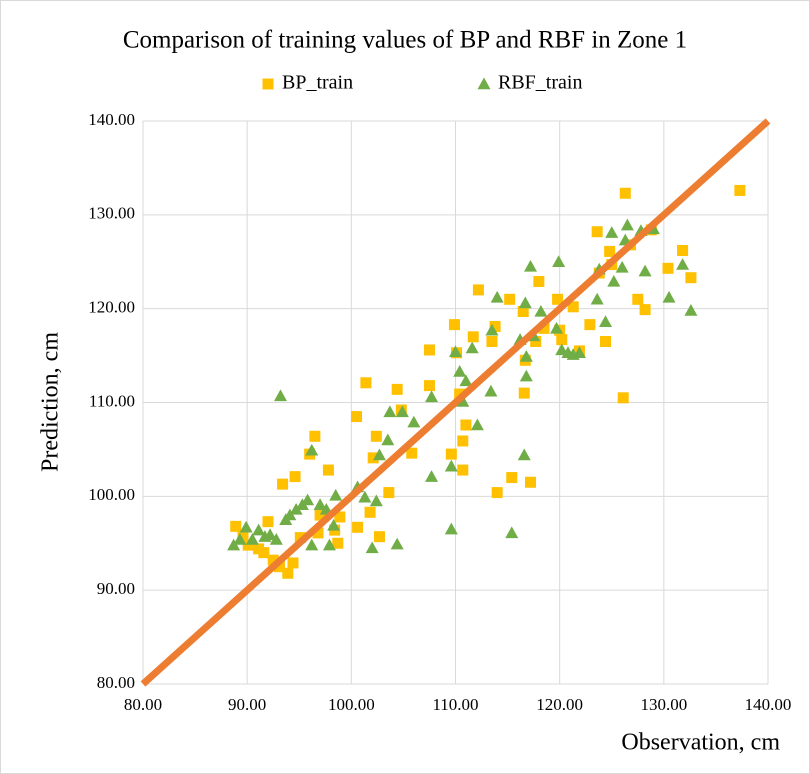 The image size is (810, 774). What do you see at coordinates (540, 83) in the screenshot?
I see `legend-label: RBF_train` at bounding box center [540, 83].